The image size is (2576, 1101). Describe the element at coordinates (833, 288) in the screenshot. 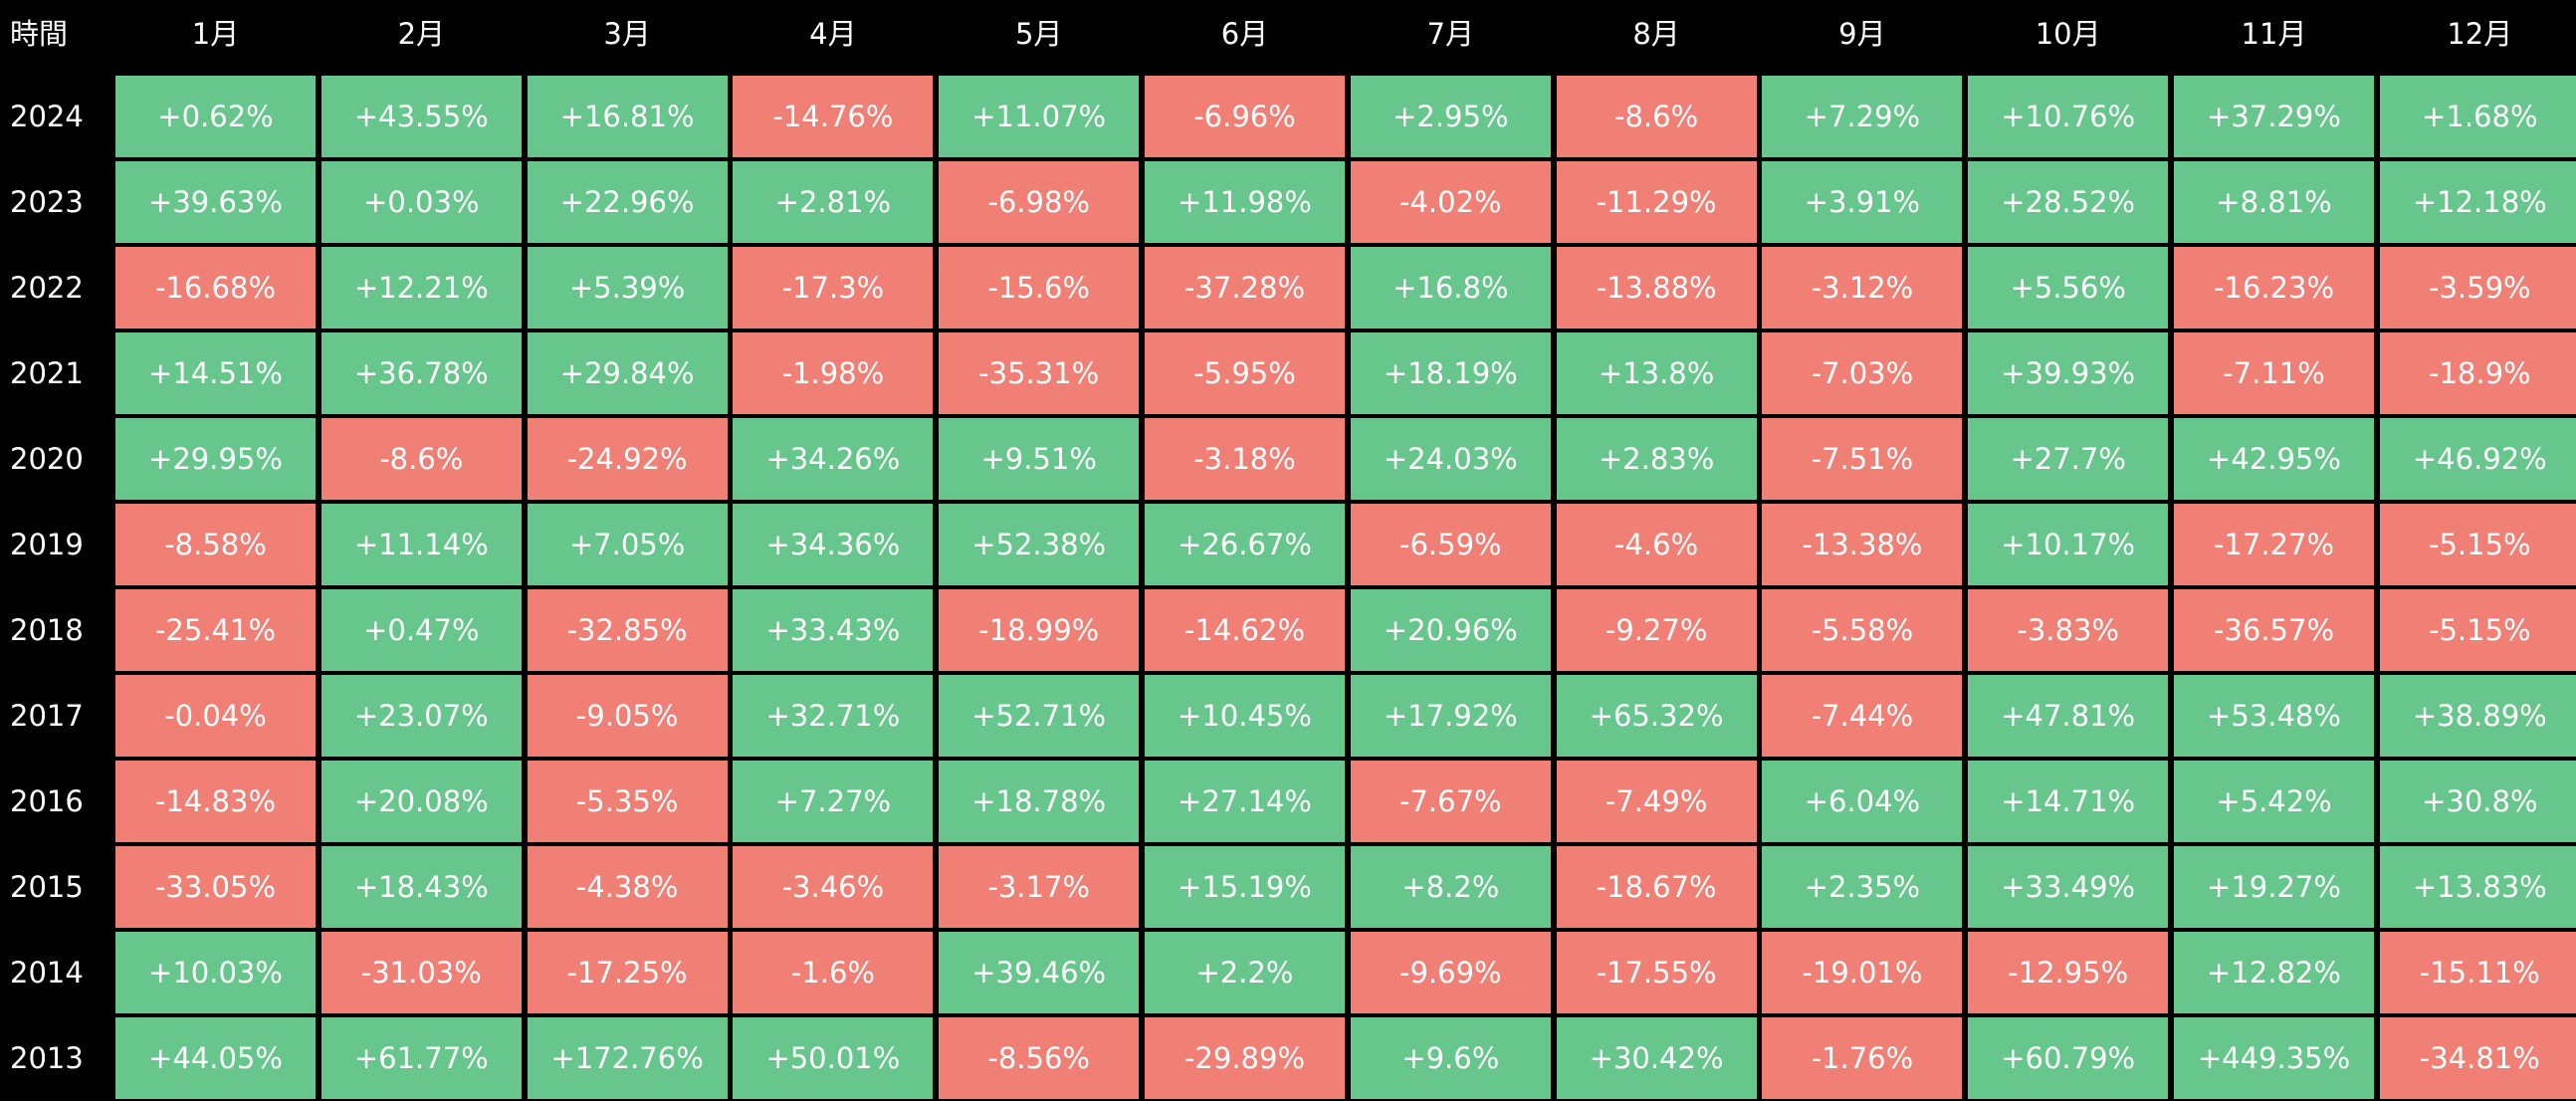

I see `return-cell: -17.3%` at that location.